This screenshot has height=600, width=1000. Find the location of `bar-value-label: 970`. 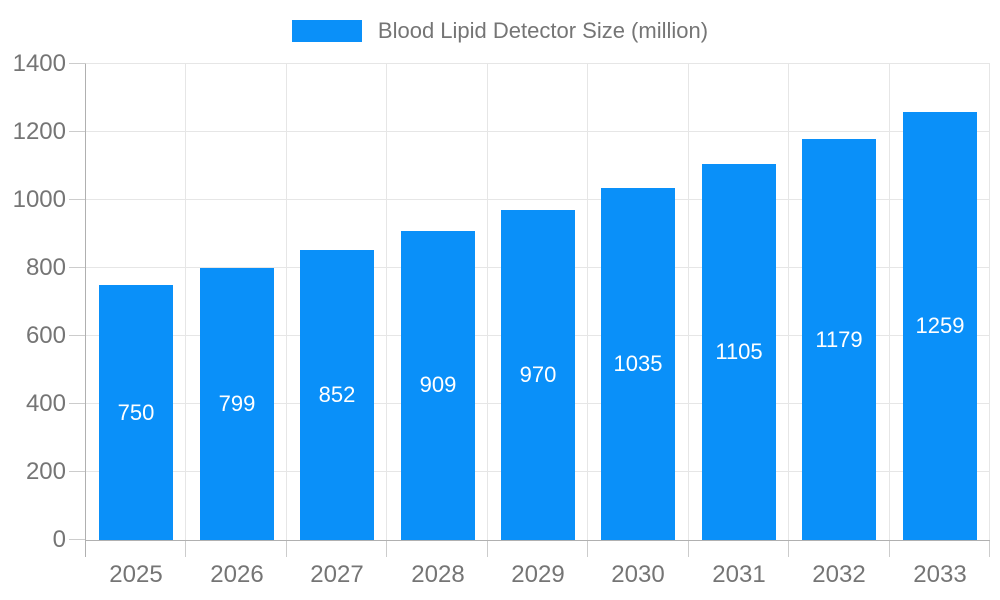

bar-value-label: 970 is located at coordinates (538, 374).